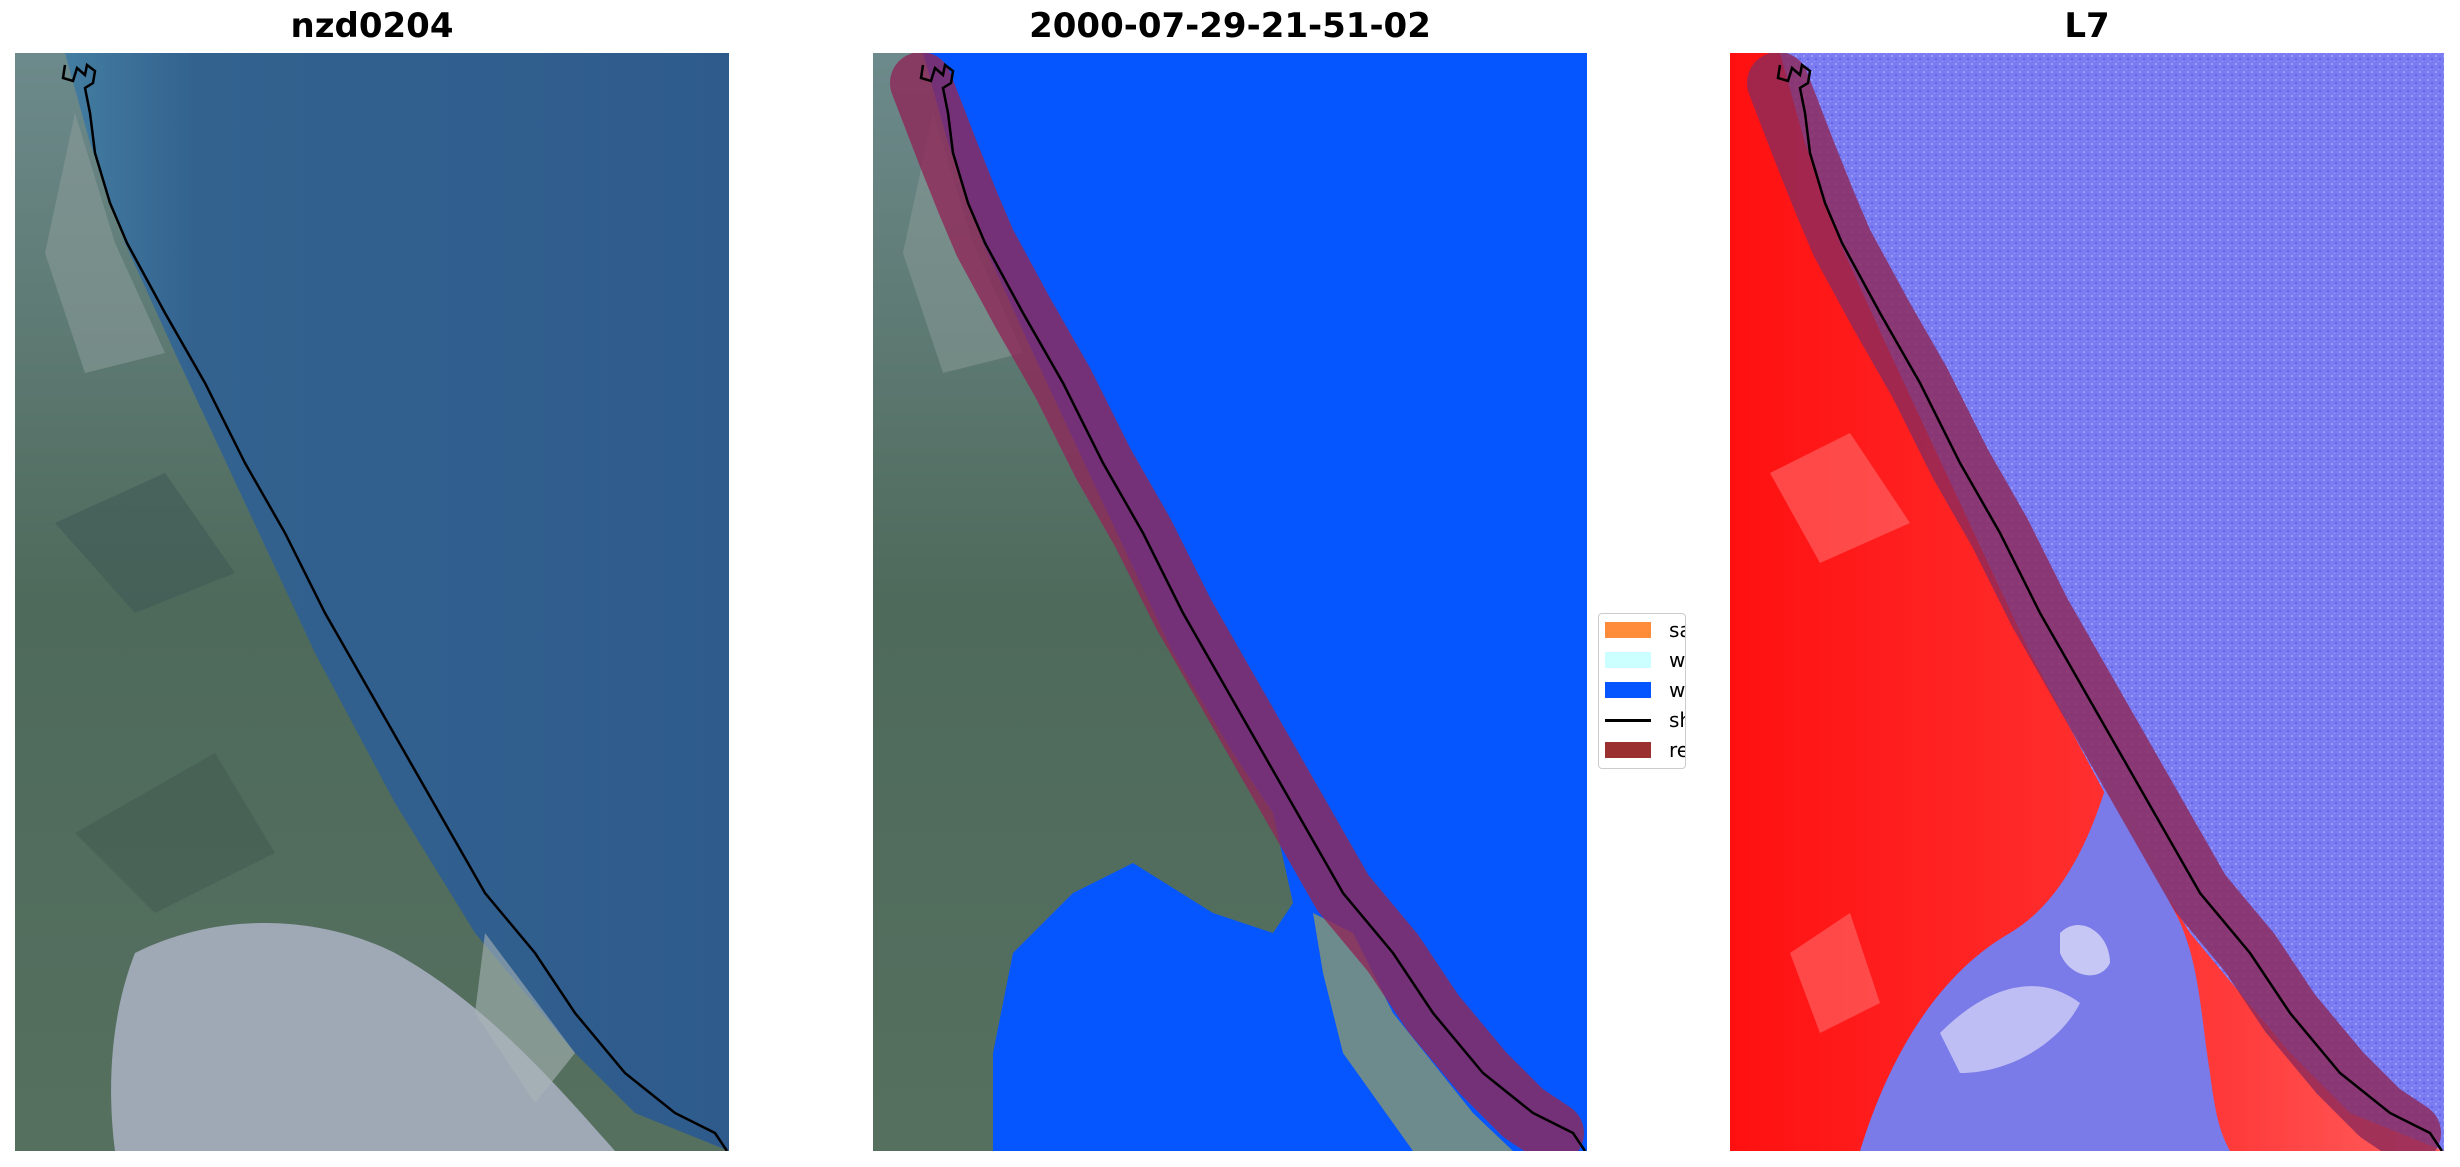 This screenshot has height=1167, width=2460. Describe the element at coordinates (1677, 690) in the screenshot. I see `legend-label-water: water` at that location.